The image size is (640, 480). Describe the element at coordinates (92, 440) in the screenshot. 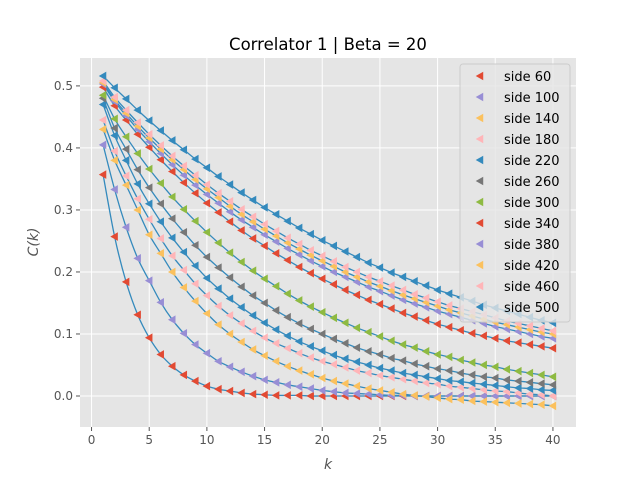

I see `x-tick-label: 0` at that location.